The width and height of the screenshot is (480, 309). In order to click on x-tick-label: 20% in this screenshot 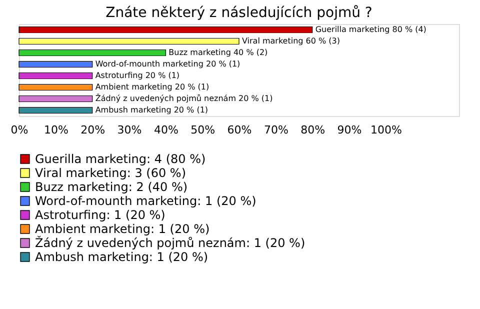, I will do `click(93, 130)`.